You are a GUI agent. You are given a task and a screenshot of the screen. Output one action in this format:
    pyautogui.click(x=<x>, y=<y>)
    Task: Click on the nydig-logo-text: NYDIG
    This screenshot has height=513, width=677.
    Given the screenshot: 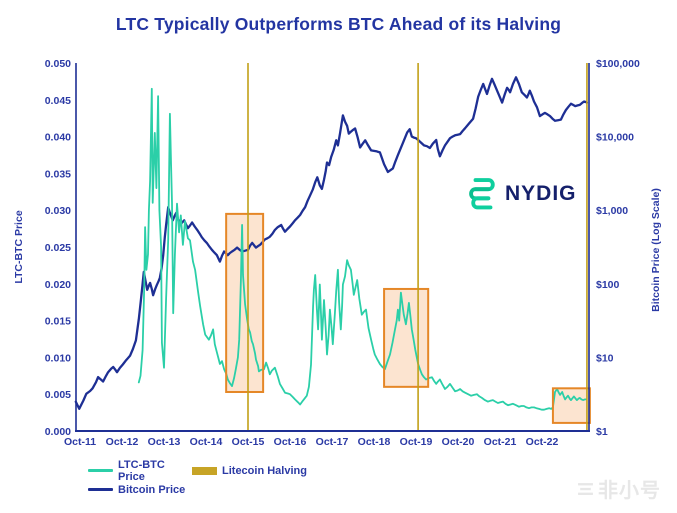 What is the action you would take?
    pyautogui.click(x=541, y=193)
    